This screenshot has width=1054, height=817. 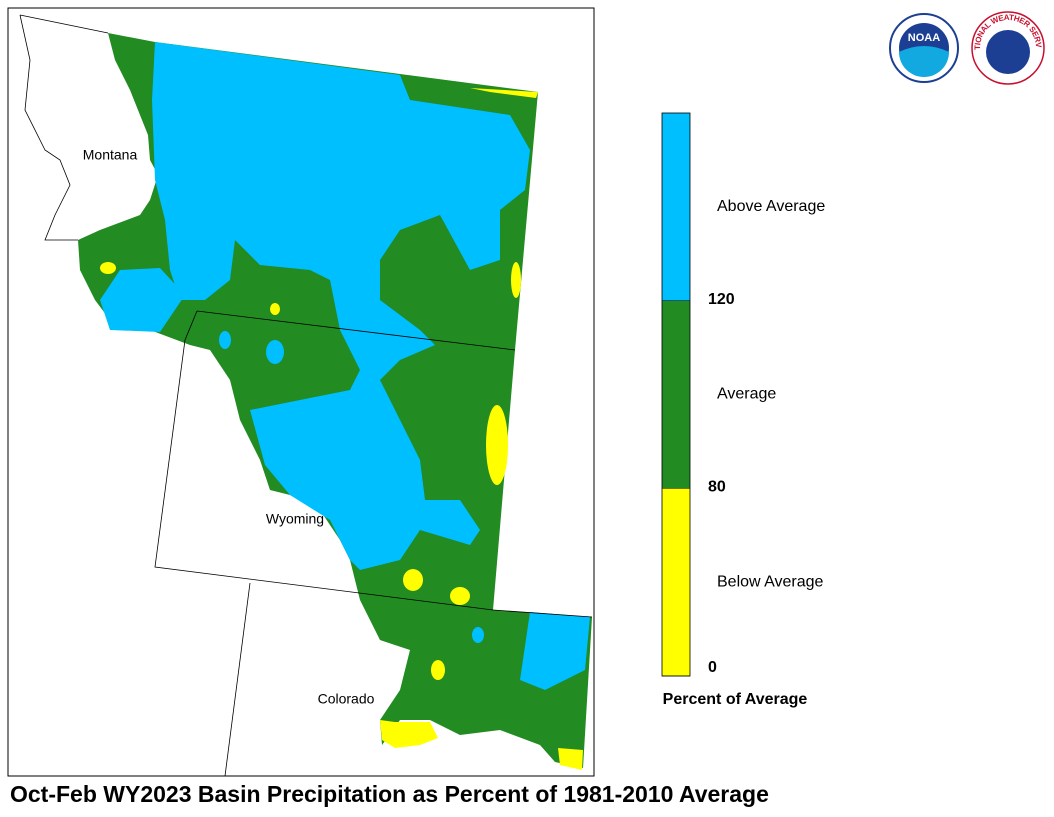 I want to click on legend-tick-label: 120, so click(x=721, y=299).